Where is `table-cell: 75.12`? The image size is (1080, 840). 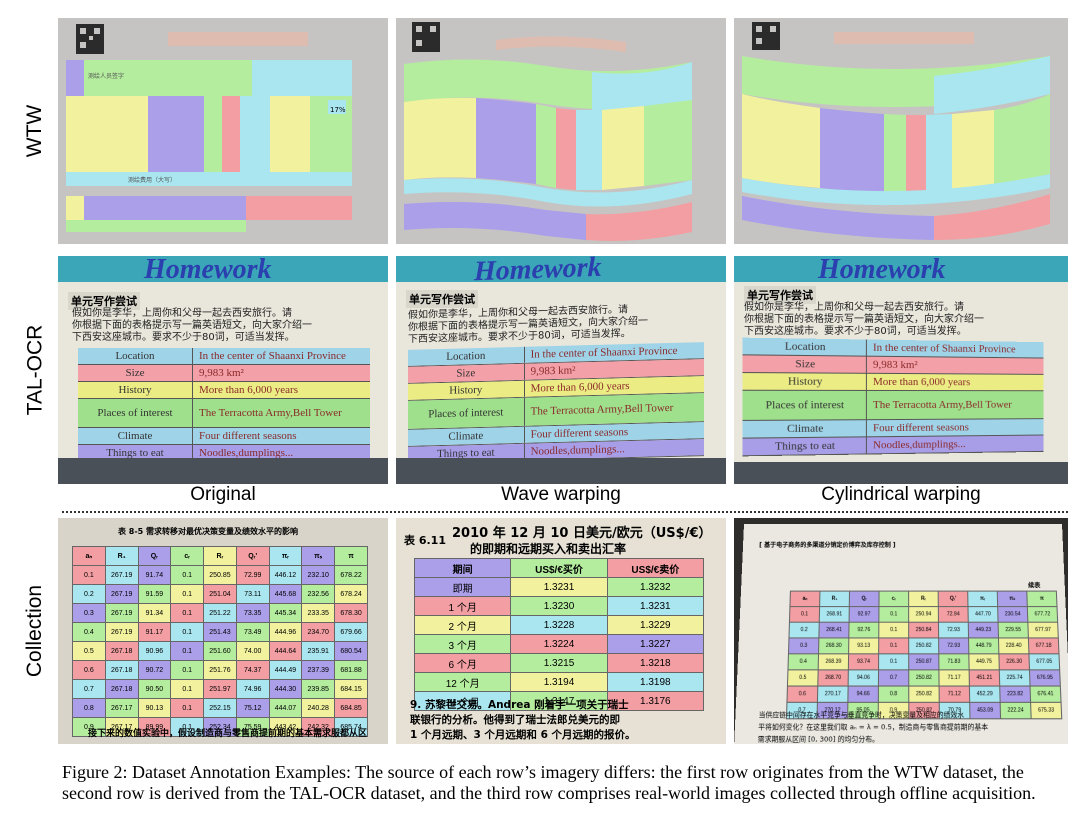 table-cell: 75.12 is located at coordinates (252, 708).